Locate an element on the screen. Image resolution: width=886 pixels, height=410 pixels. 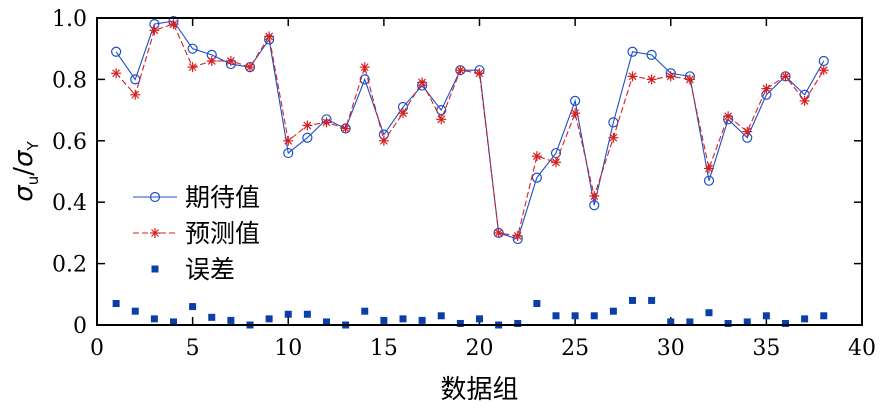
x-tick-label: 5 is located at coordinates (193, 348).